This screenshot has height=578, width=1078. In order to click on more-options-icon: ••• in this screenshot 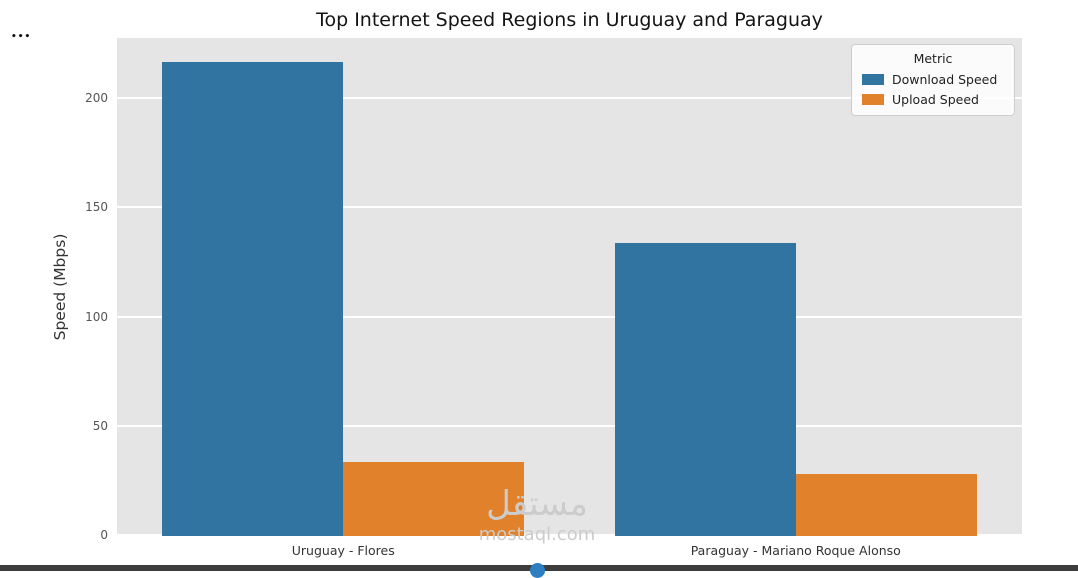, I will do `click(21, 37)`.